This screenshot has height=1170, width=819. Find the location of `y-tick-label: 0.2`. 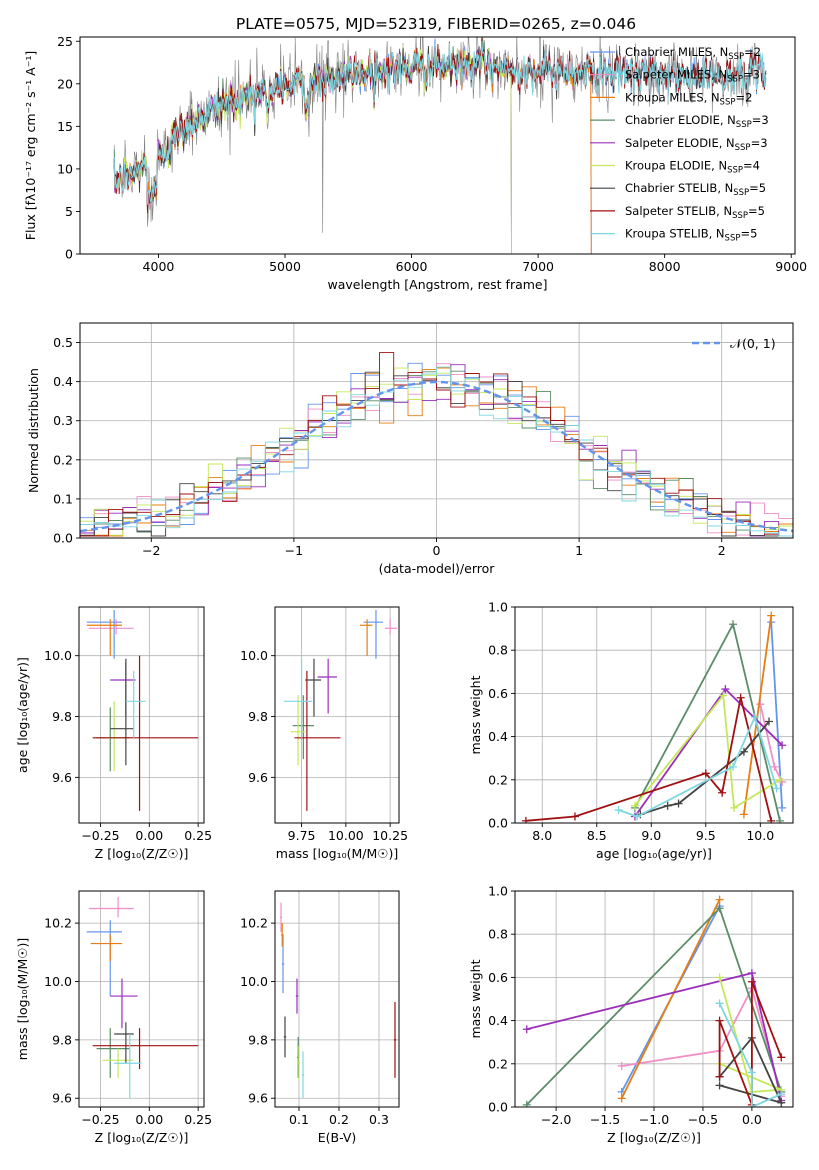

y-tick-label: 0.2 is located at coordinates (498, 1063).